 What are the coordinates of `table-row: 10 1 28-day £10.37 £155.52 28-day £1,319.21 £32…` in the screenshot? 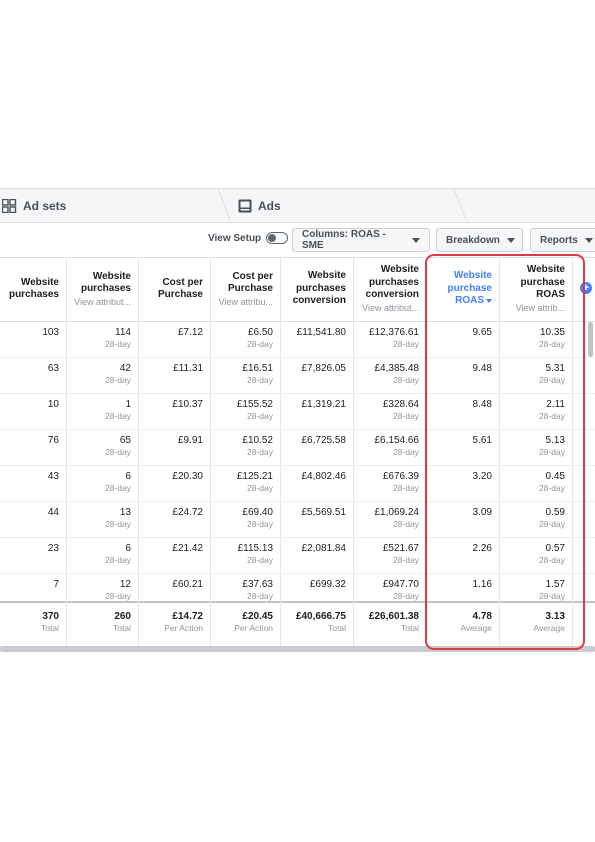 It's located at (297, 411).